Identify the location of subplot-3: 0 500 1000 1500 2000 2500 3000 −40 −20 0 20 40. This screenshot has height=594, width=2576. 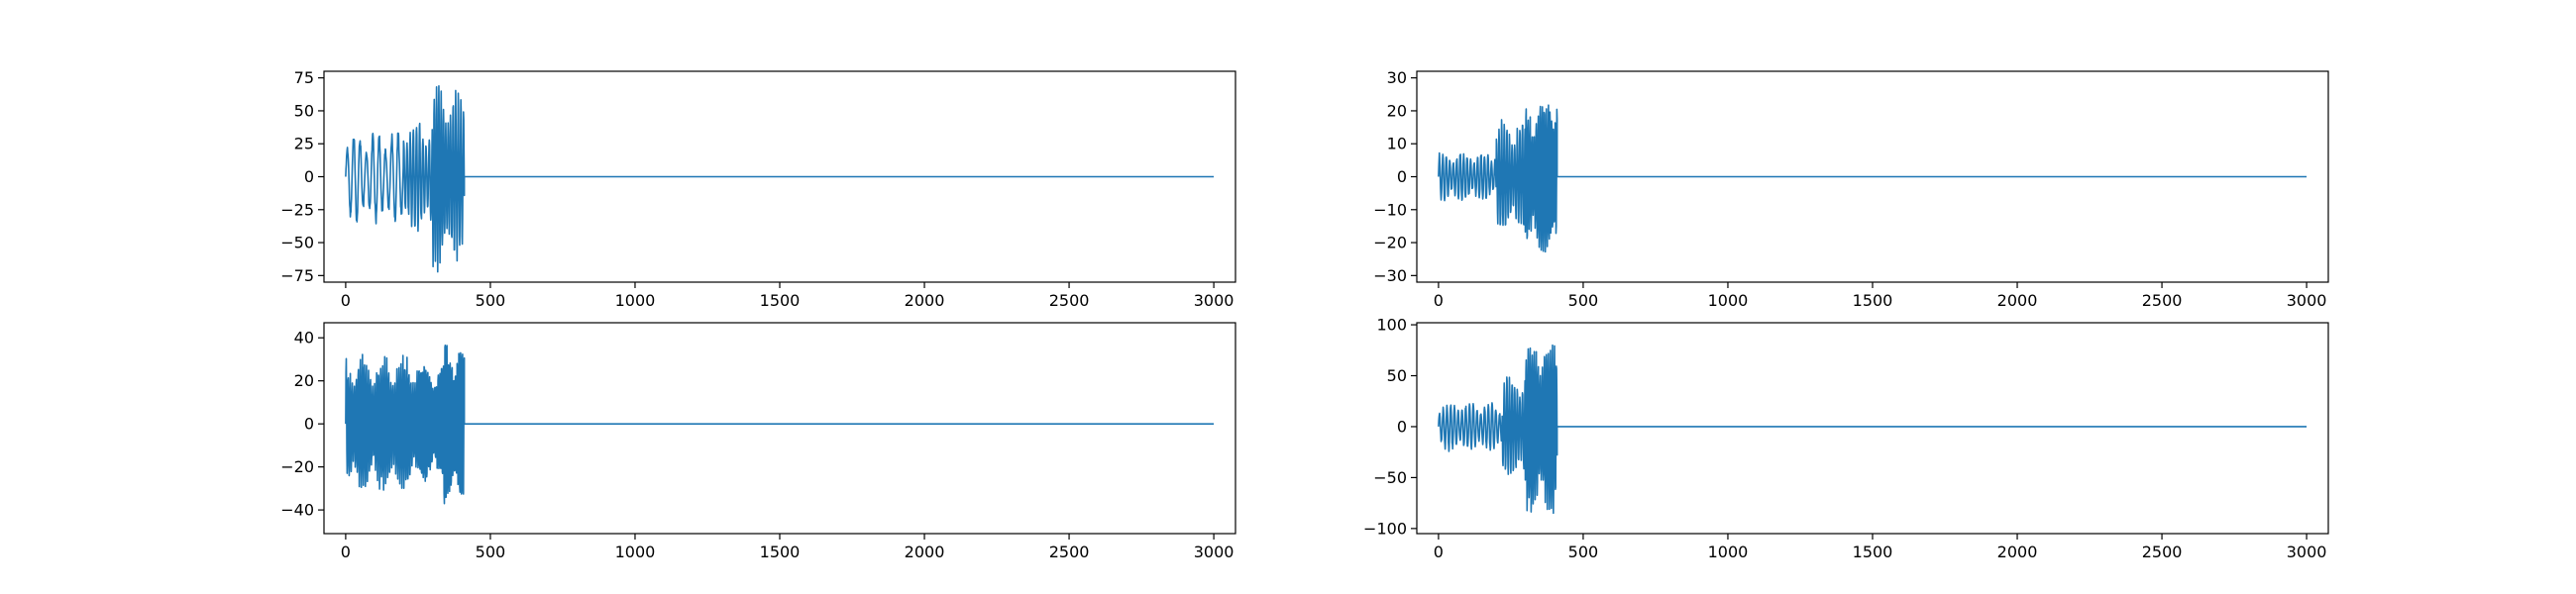
(758, 442).